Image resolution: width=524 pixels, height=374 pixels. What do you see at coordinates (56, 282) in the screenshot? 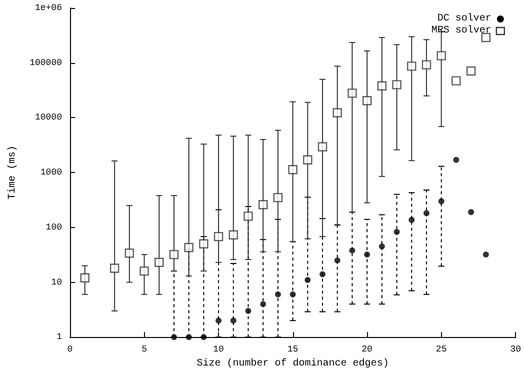
I see `y-tick-label: 10` at bounding box center [56, 282].